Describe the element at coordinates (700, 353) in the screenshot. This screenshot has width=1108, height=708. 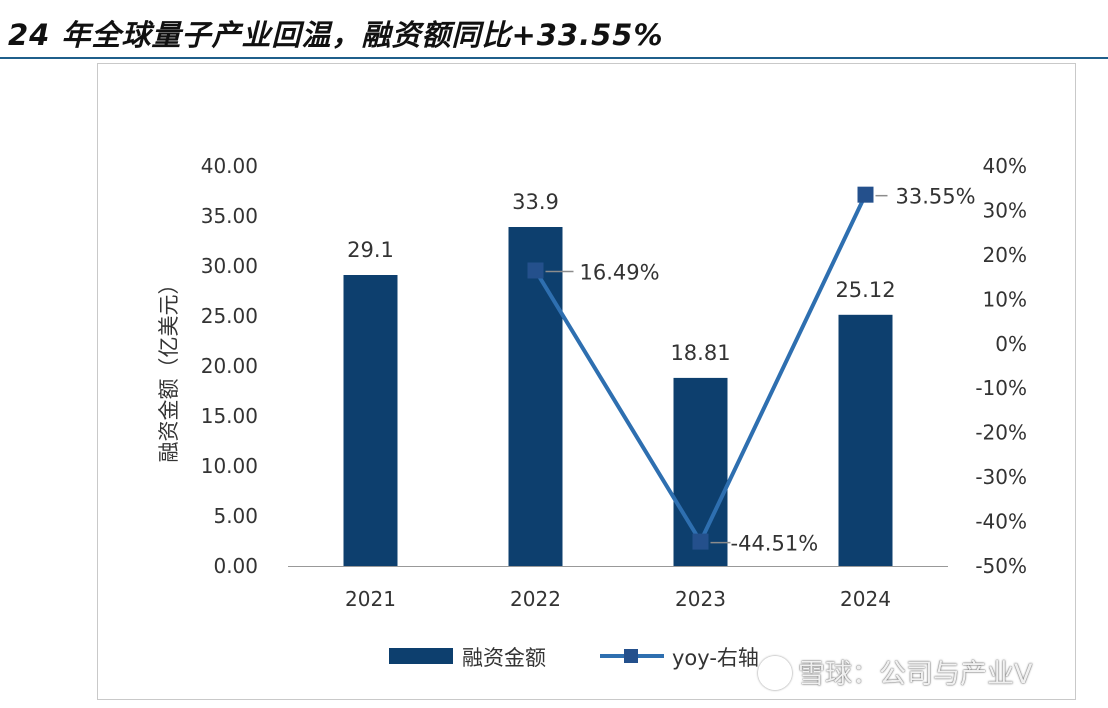
I see `bar-data-label: 18.81` at that location.